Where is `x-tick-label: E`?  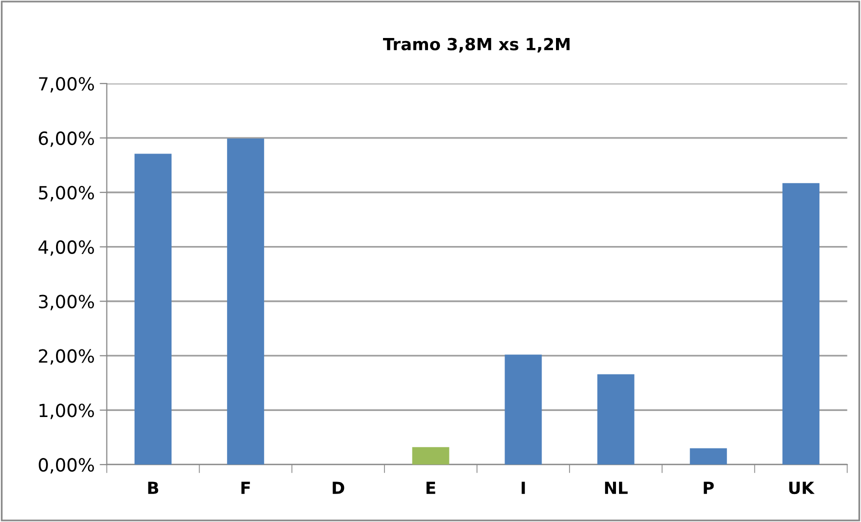
x-tick-label: E is located at coordinates (431, 488).